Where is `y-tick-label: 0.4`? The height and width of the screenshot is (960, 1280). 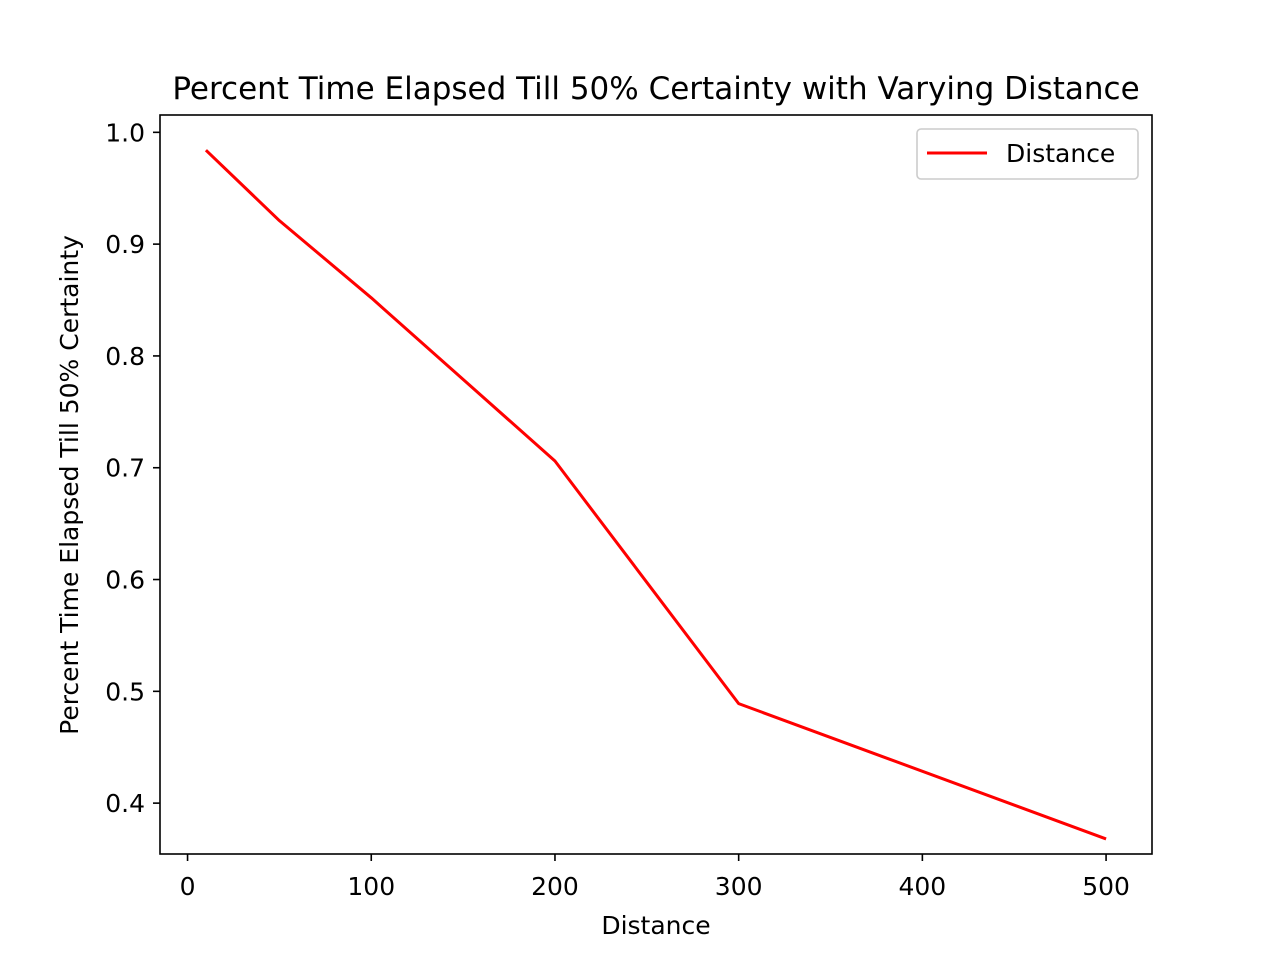 y-tick-label: 0.4 is located at coordinates (125, 803).